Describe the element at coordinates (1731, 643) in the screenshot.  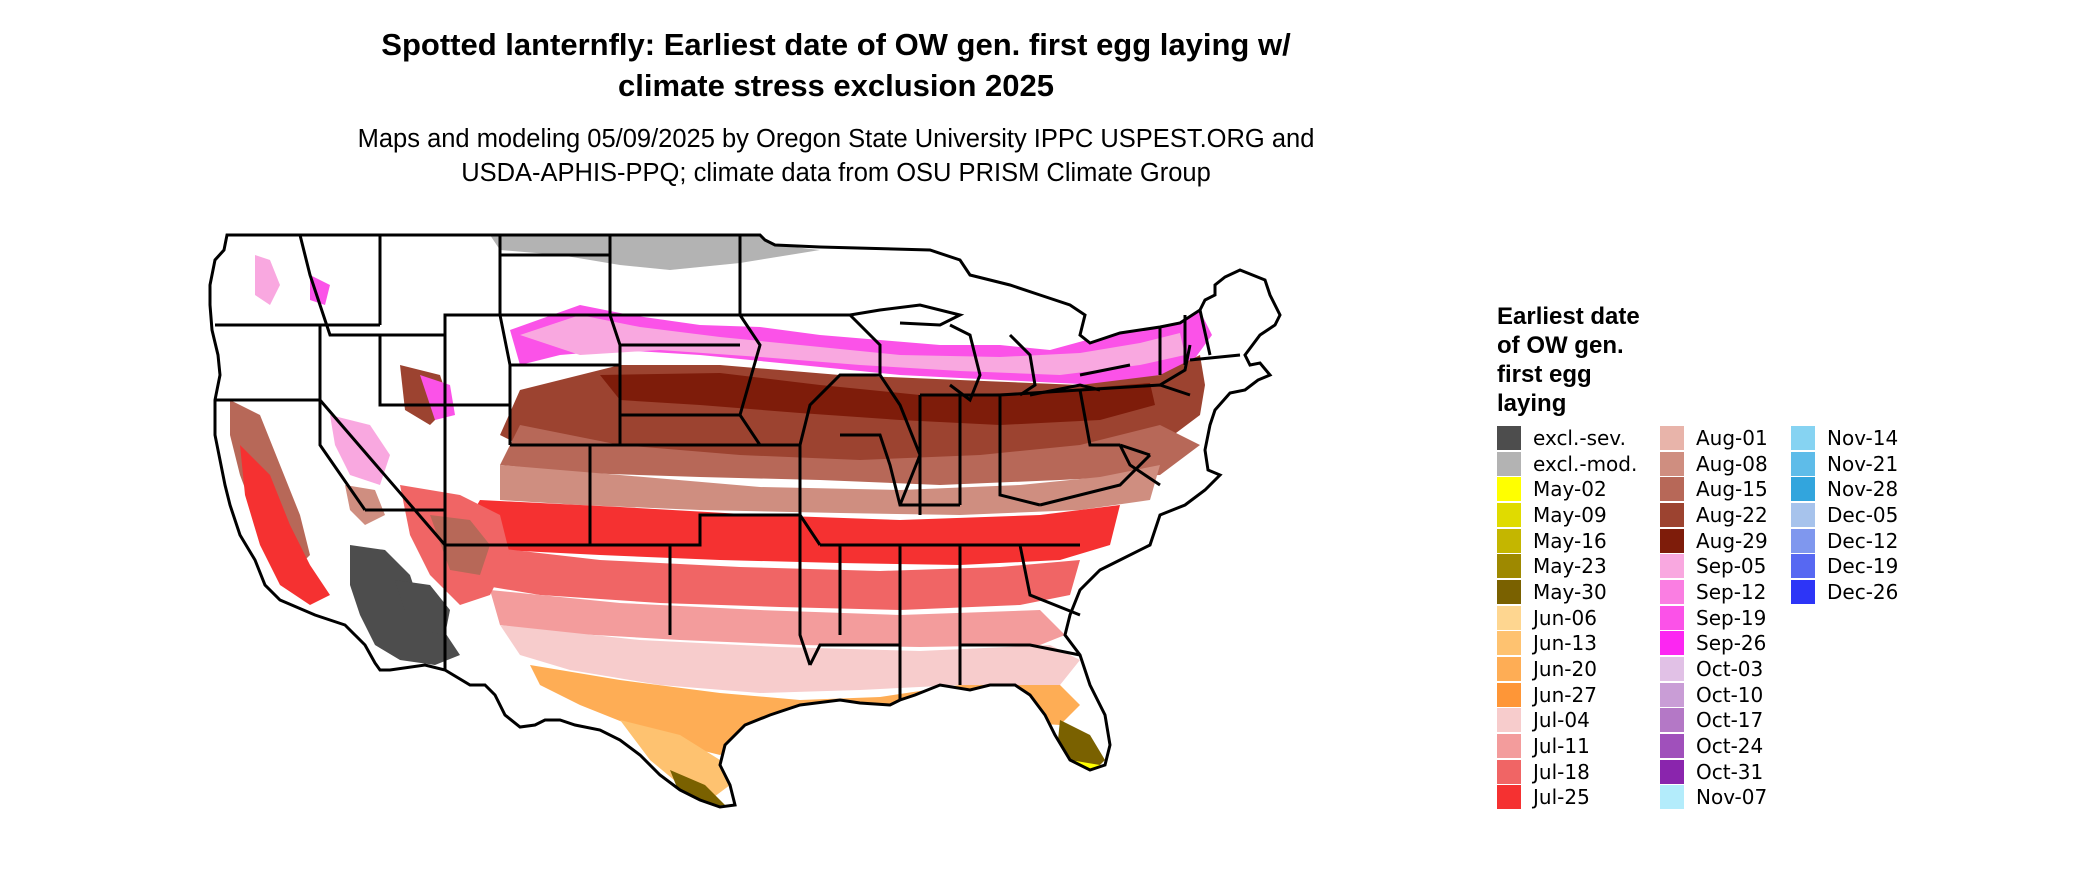
I see `legend-label: Sep-26` at that location.